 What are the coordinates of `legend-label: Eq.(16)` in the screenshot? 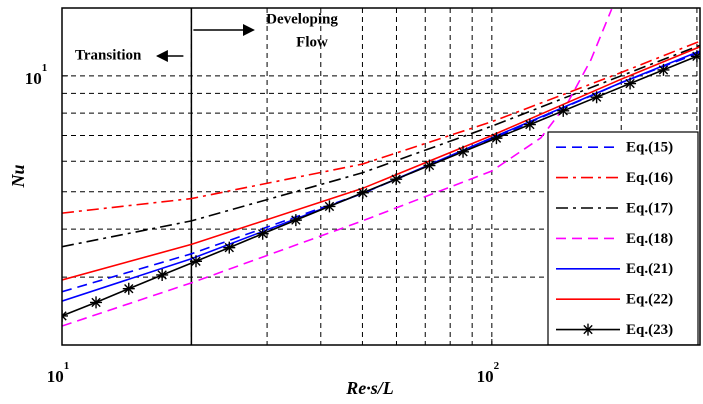 It's located at (649, 178).